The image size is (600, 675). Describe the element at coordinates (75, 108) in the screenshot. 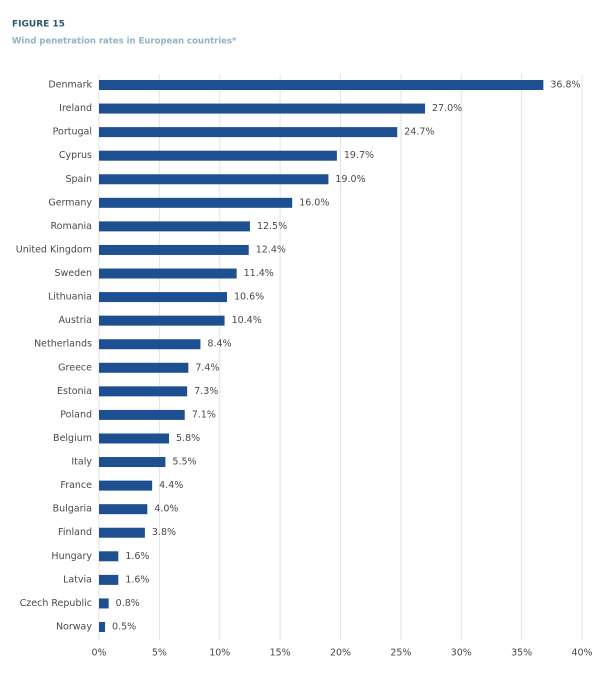

I see `y-tick-label: Ireland` at that location.